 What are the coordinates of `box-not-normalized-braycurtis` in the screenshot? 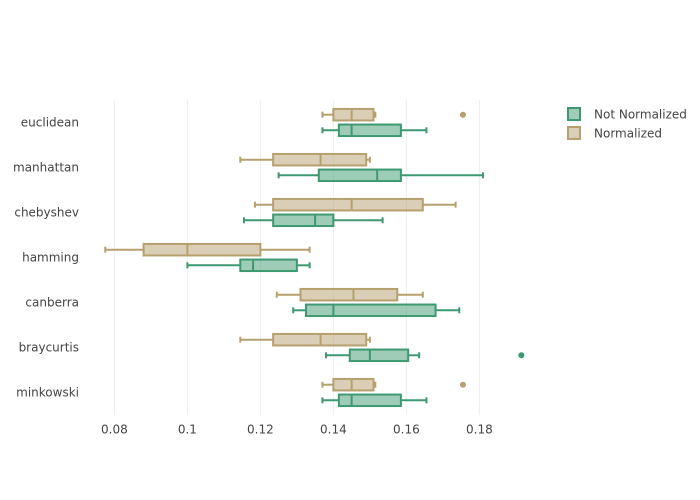 It's located at (425, 355).